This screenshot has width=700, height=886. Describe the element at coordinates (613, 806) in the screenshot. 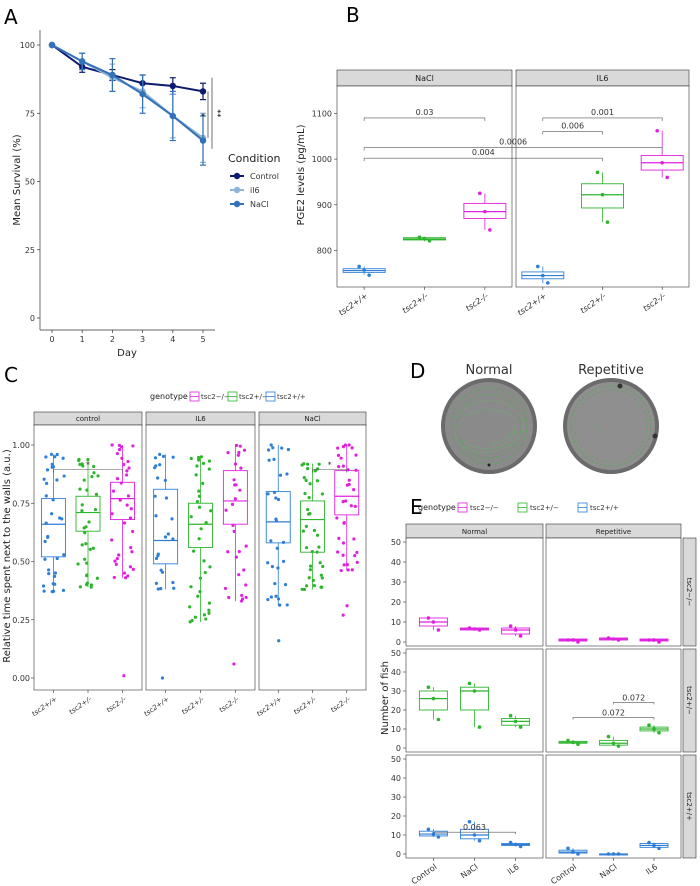

I see `facet-panel` at that location.